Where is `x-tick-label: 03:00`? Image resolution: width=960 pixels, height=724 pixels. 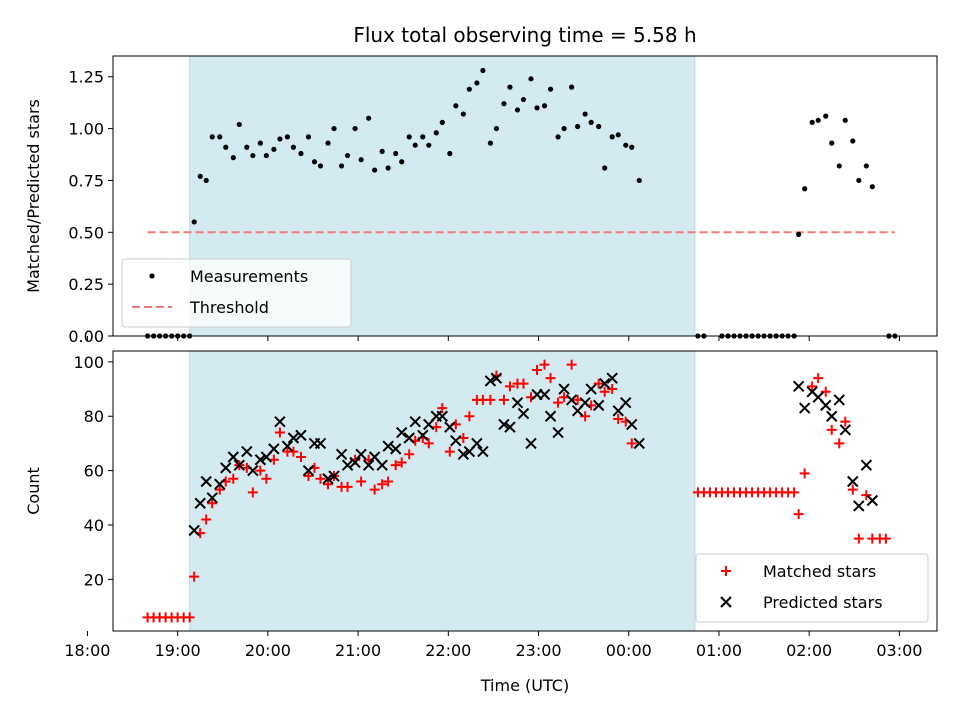 x-tick-label: 03:00 is located at coordinates (899, 650).